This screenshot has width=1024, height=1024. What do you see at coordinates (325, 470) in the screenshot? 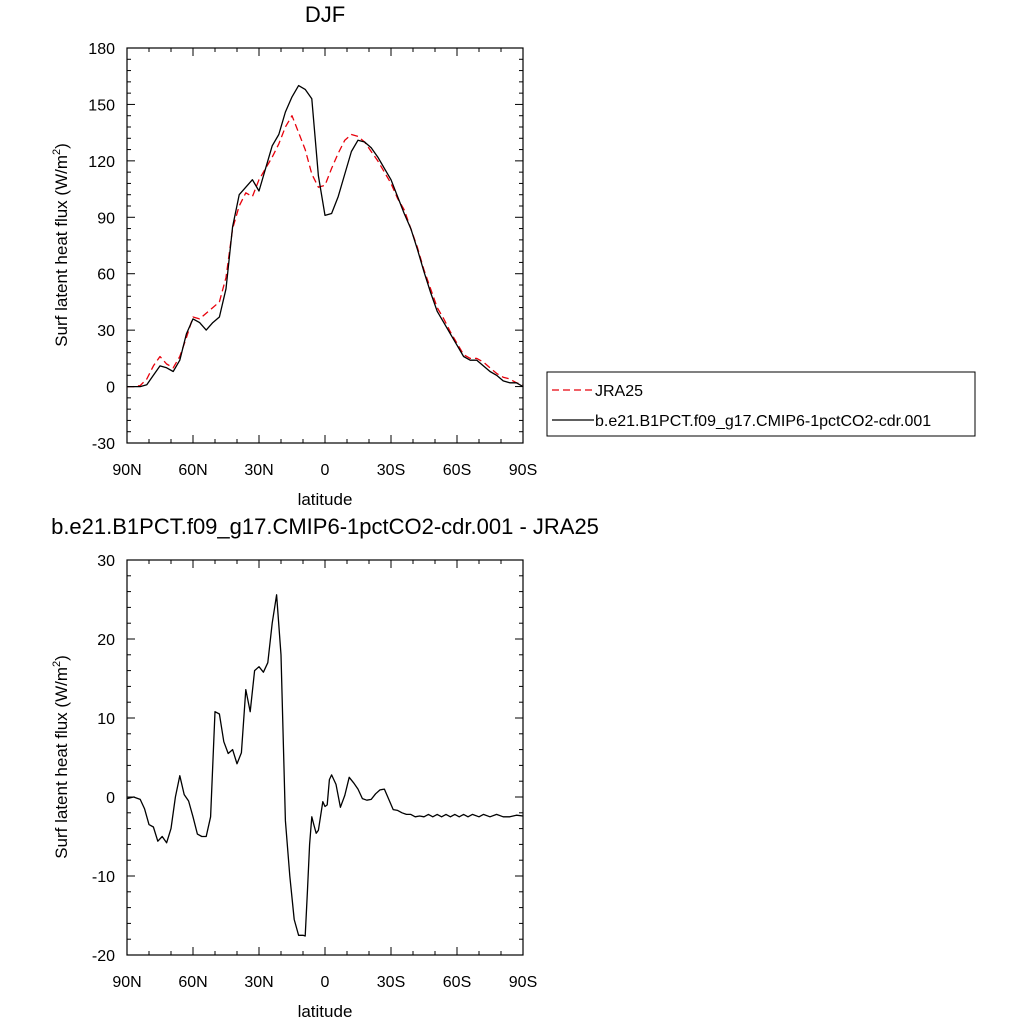
I see `top-x-tick-label: 0` at bounding box center [325, 470].